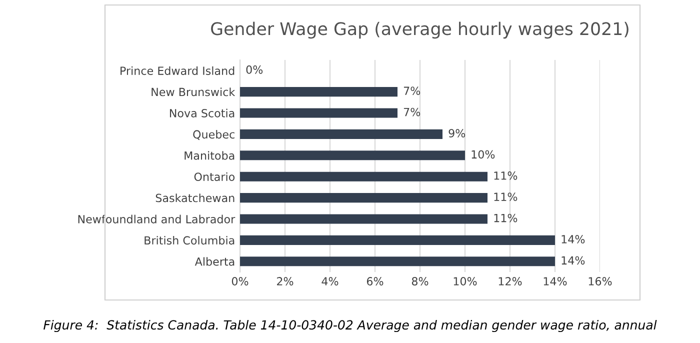 The image size is (700, 343). I want to click on x-tick-label: 4%, so click(330, 281).